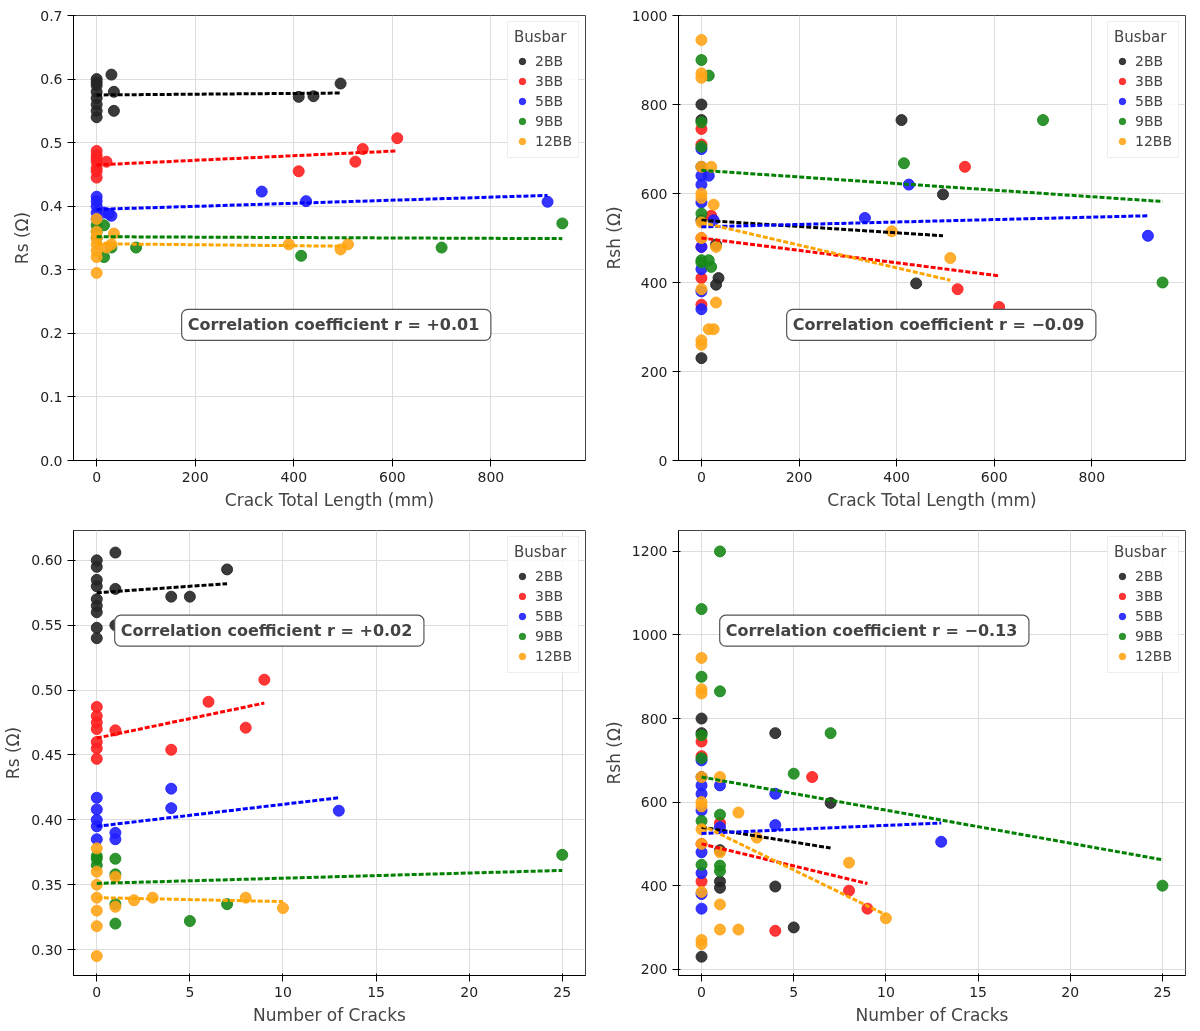 The height and width of the screenshot is (1031, 1200). Describe the element at coordinates (51, 460) in the screenshot. I see `y-tick-label: 0.0` at that location.